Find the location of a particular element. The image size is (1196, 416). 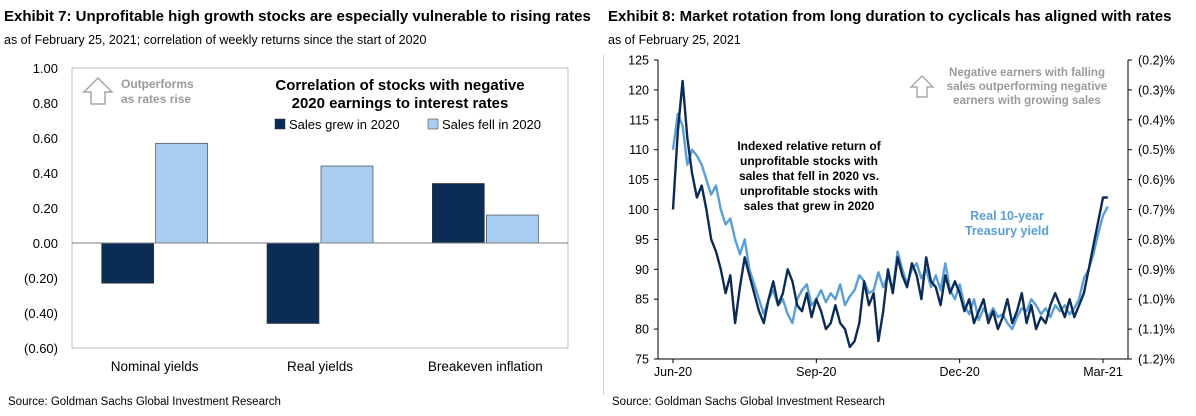

exhibit-8-subtitle: as of February 25, 2021 is located at coordinates (674, 40).